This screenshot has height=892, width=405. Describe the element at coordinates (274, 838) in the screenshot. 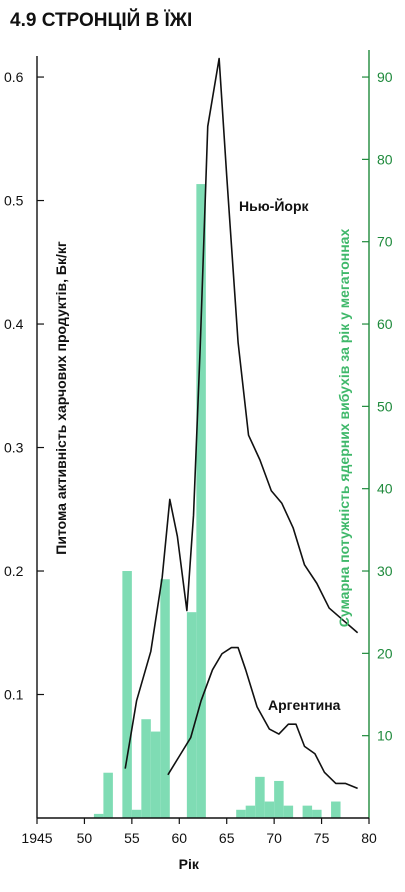

I see `x-tick-label: 70` at that location.